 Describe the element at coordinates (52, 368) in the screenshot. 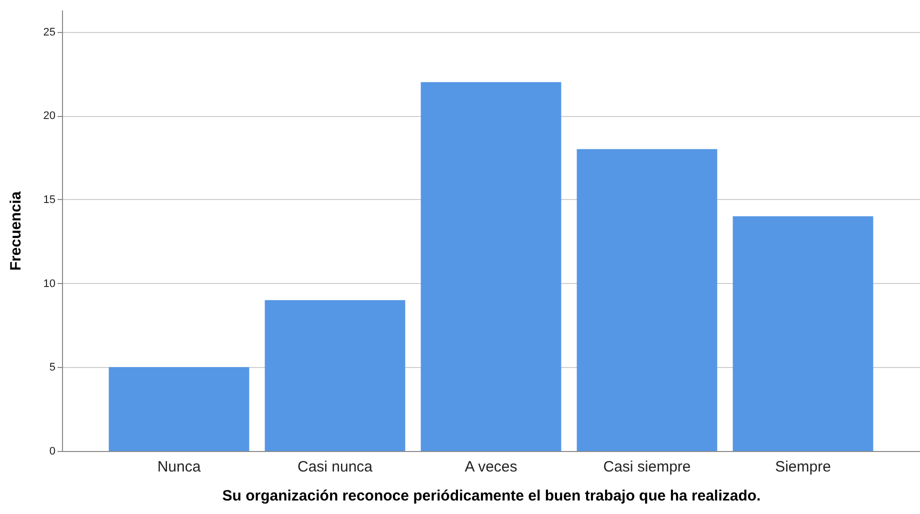

I see `y-tick-label: 5` at that location.